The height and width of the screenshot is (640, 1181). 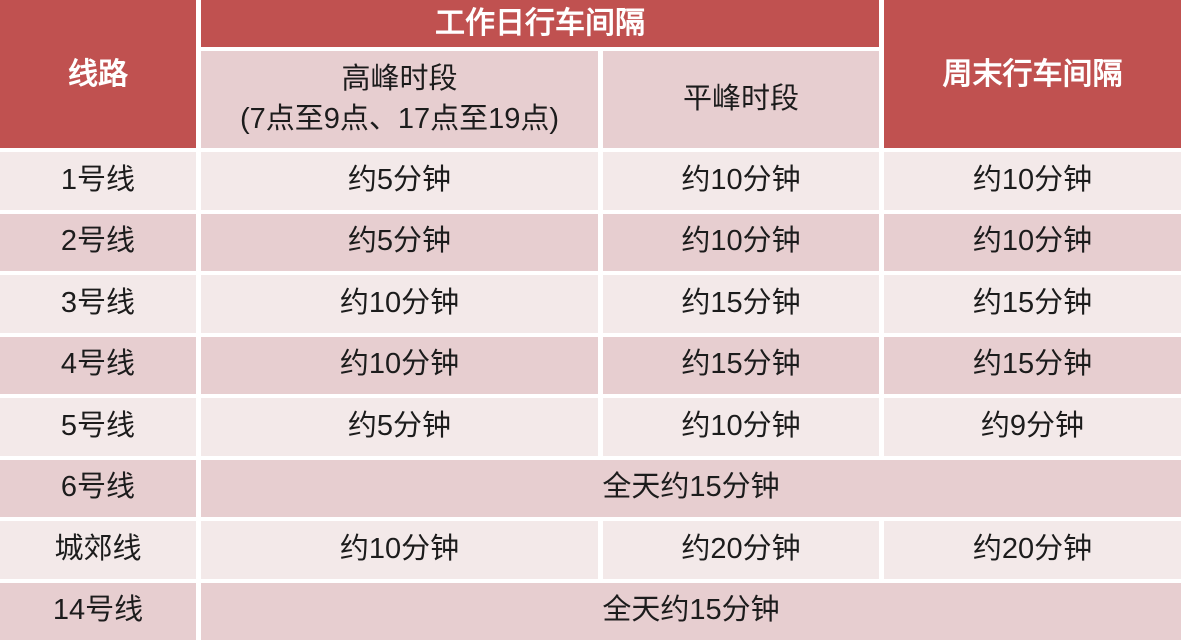 What do you see at coordinates (741, 550) in the screenshot?
I see `offpeak-interval-cell: 约20分钟` at bounding box center [741, 550].